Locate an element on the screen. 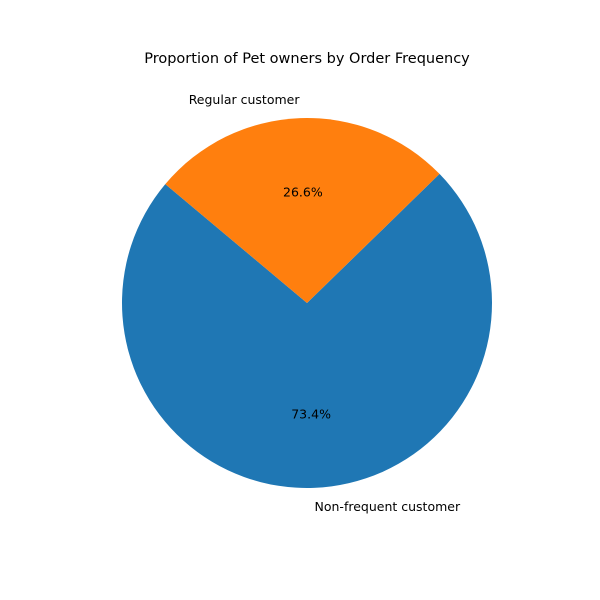 This screenshot has width=600, height=600. pct-label-regular-customer: 26.6% is located at coordinates (303, 192).